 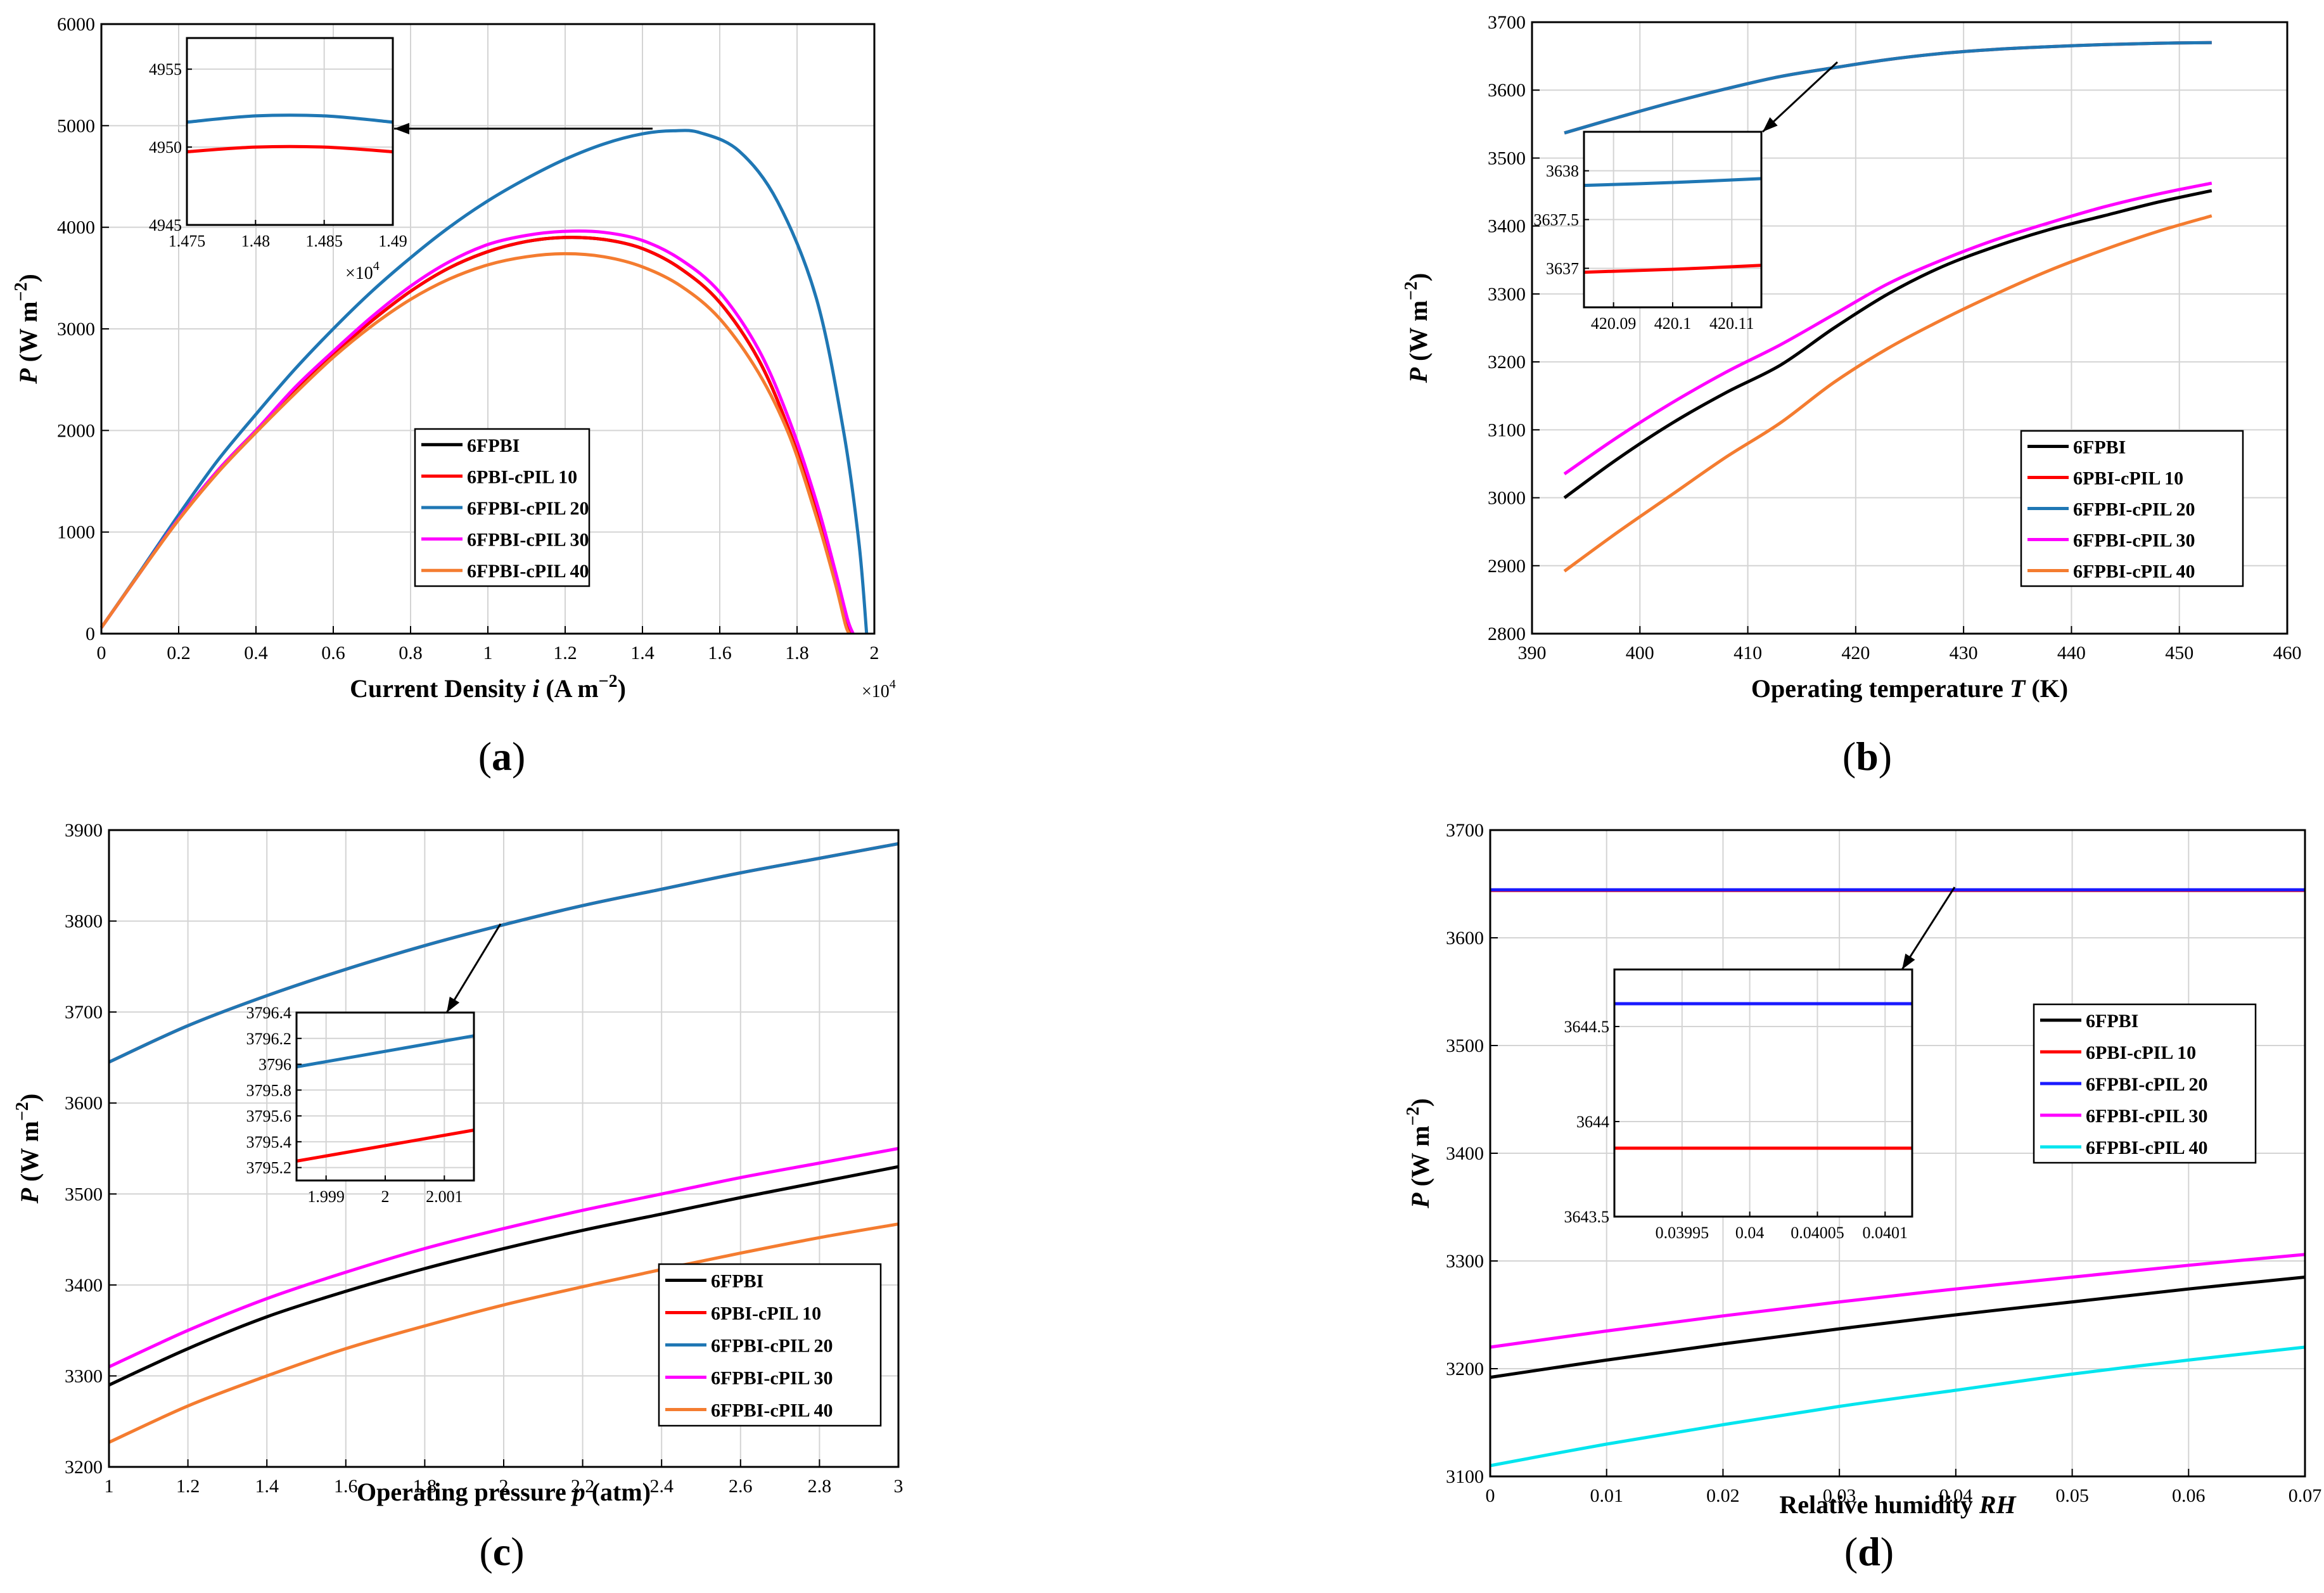 I want to click on x-axis-label-text: Relative humidity, so click(x=1879, y=1504).